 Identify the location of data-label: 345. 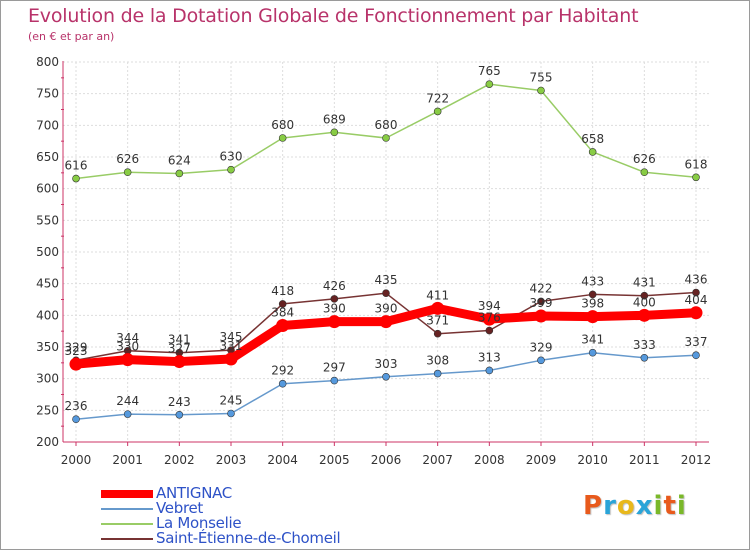
(231, 337).